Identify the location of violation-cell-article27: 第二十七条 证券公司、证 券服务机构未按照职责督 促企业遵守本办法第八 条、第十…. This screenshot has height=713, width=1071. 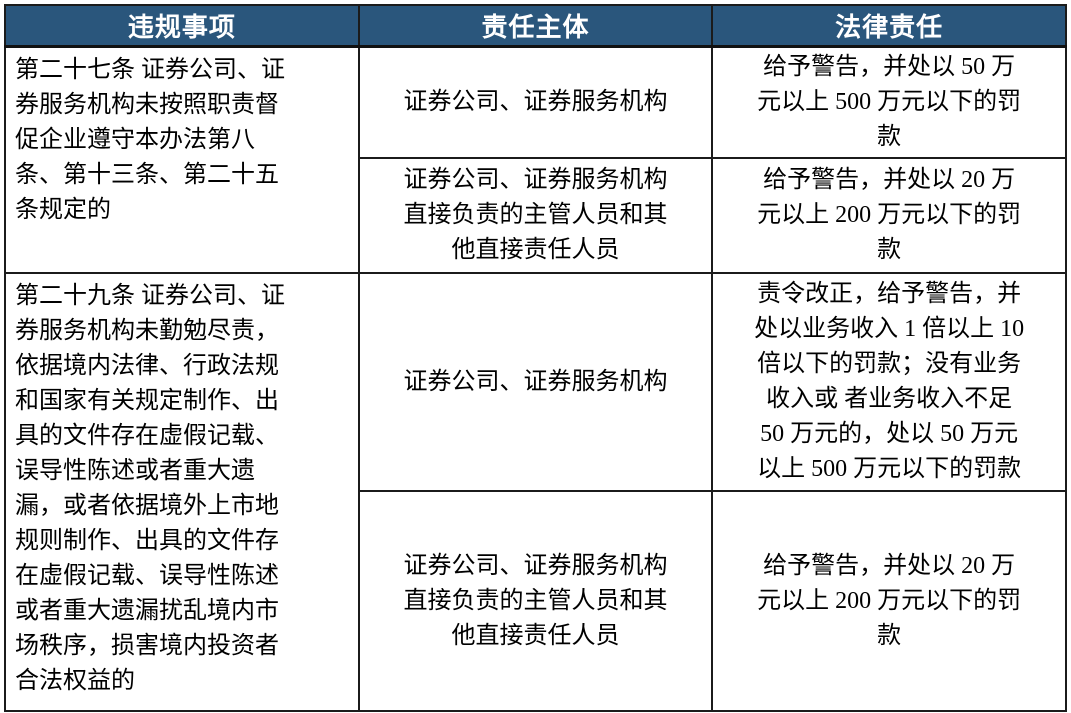
(182, 159).